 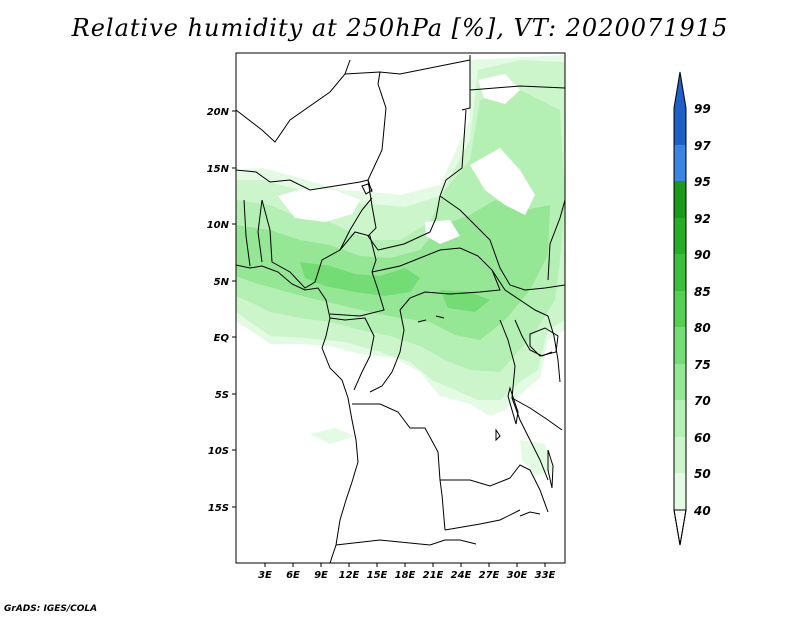 What do you see at coordinates (407, 67) in the screenshot?
I see `border-libya` at bounding box center [407, 67].